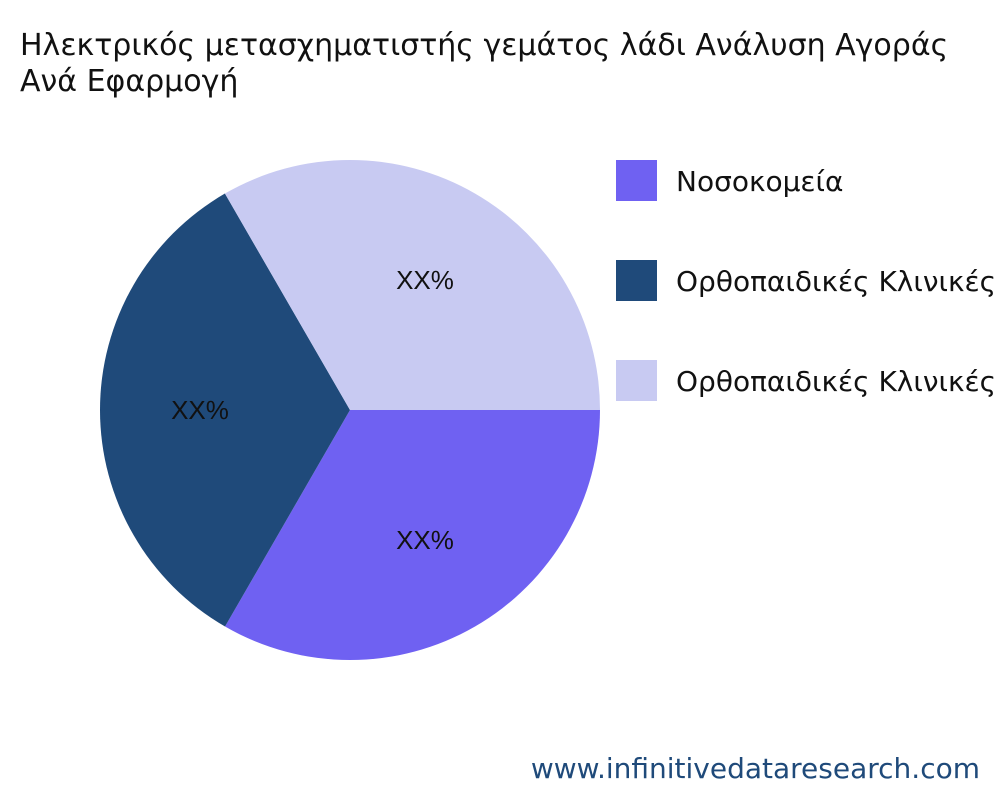  I want to click on watermark-link: www.infinitivedataresearch.com, so click(755, 768).